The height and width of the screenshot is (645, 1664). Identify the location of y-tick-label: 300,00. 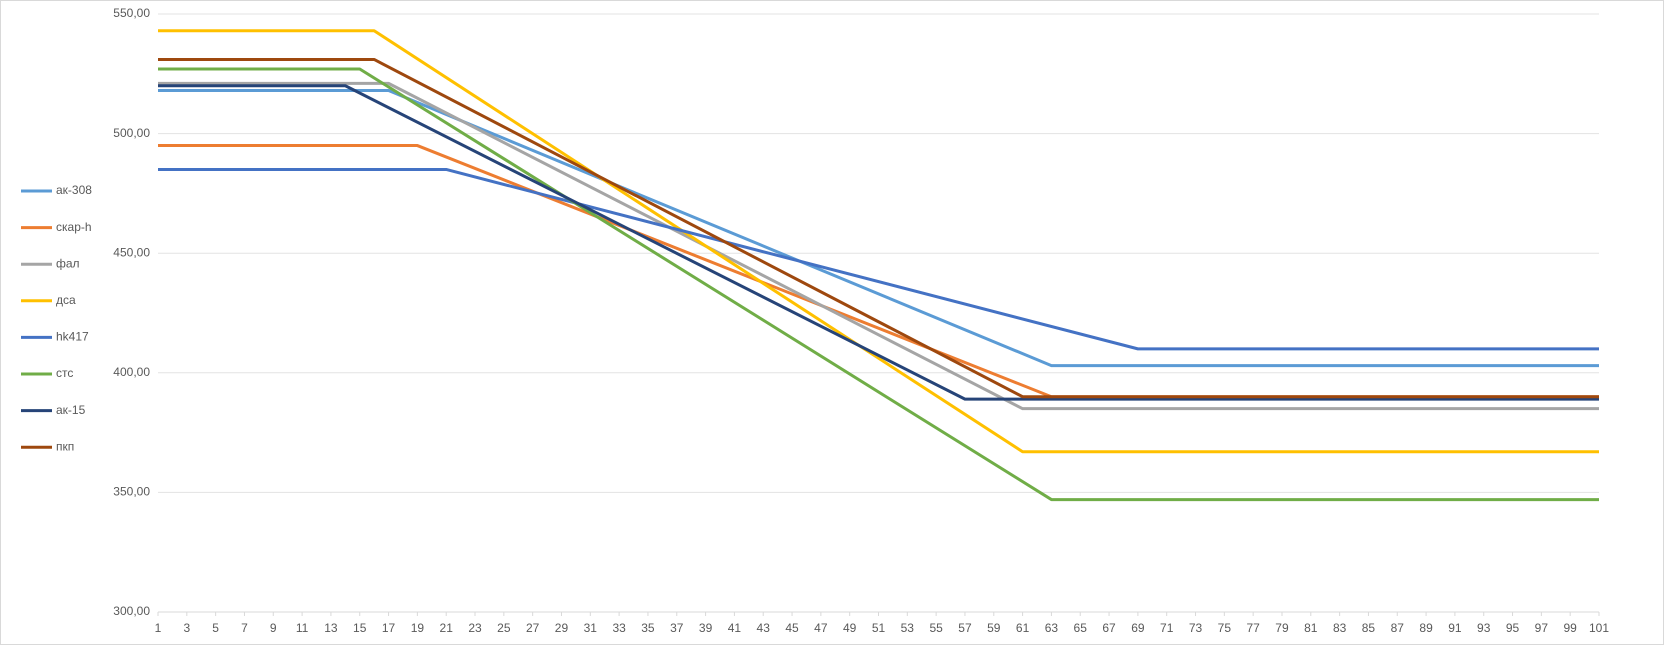
(131, 611).